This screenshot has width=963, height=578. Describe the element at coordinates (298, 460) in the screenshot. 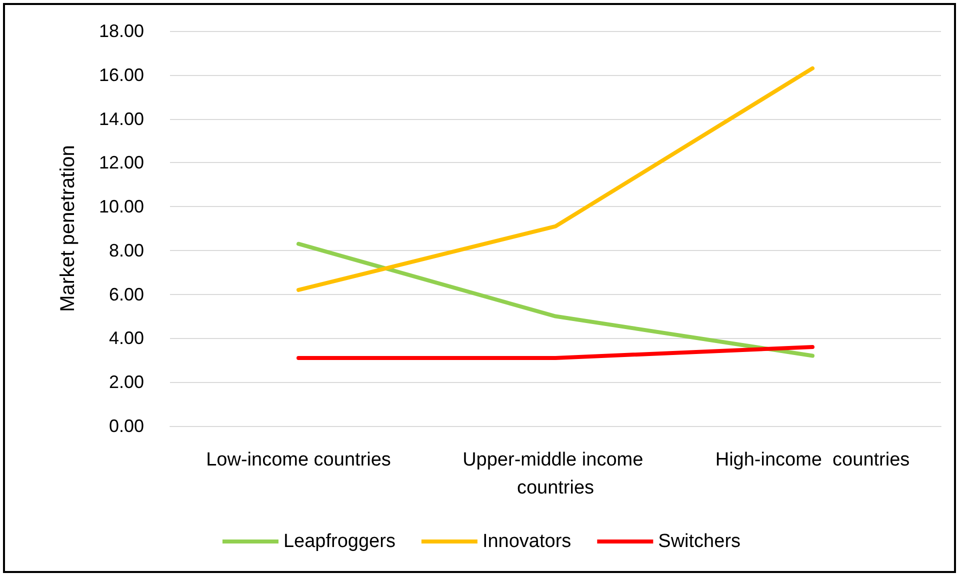

I see `x-tick-label: Low-income countries` at that location.